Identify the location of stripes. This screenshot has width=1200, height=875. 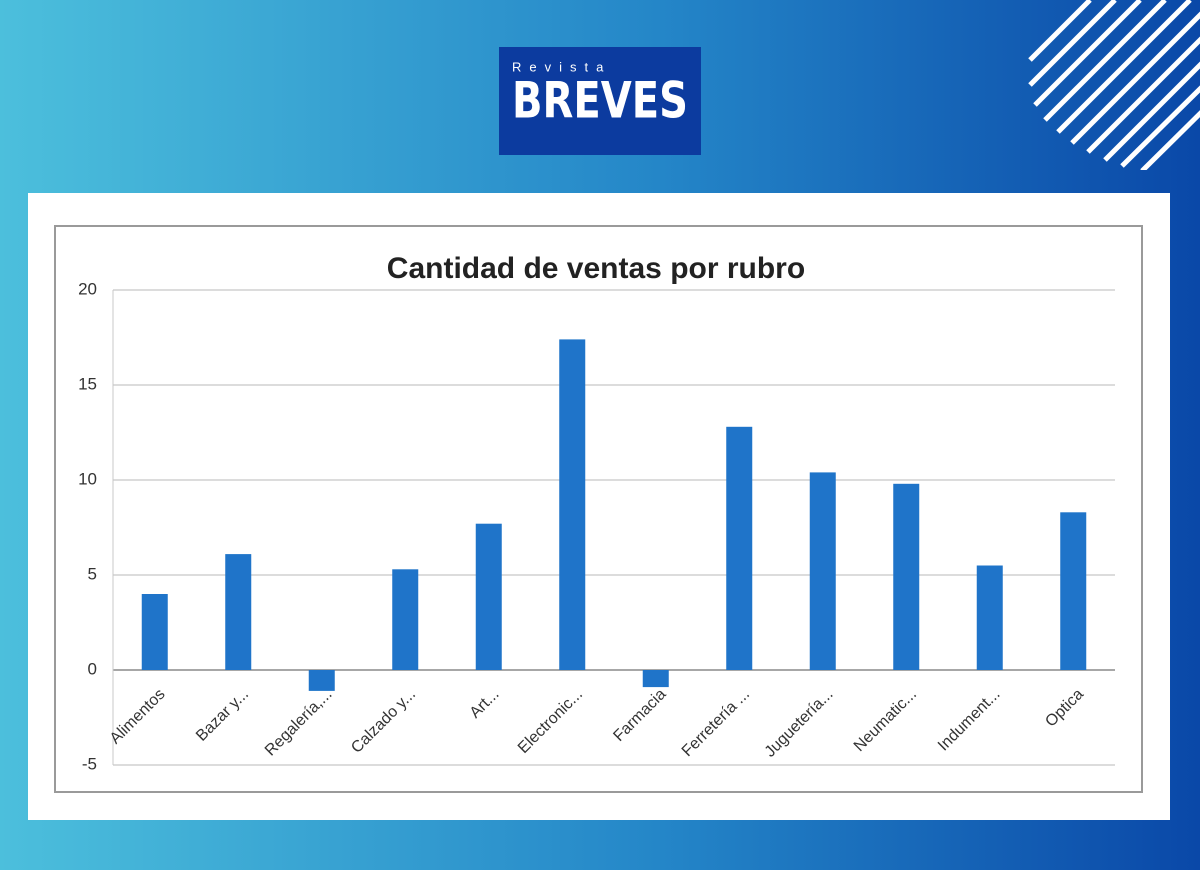
(1114, 85).